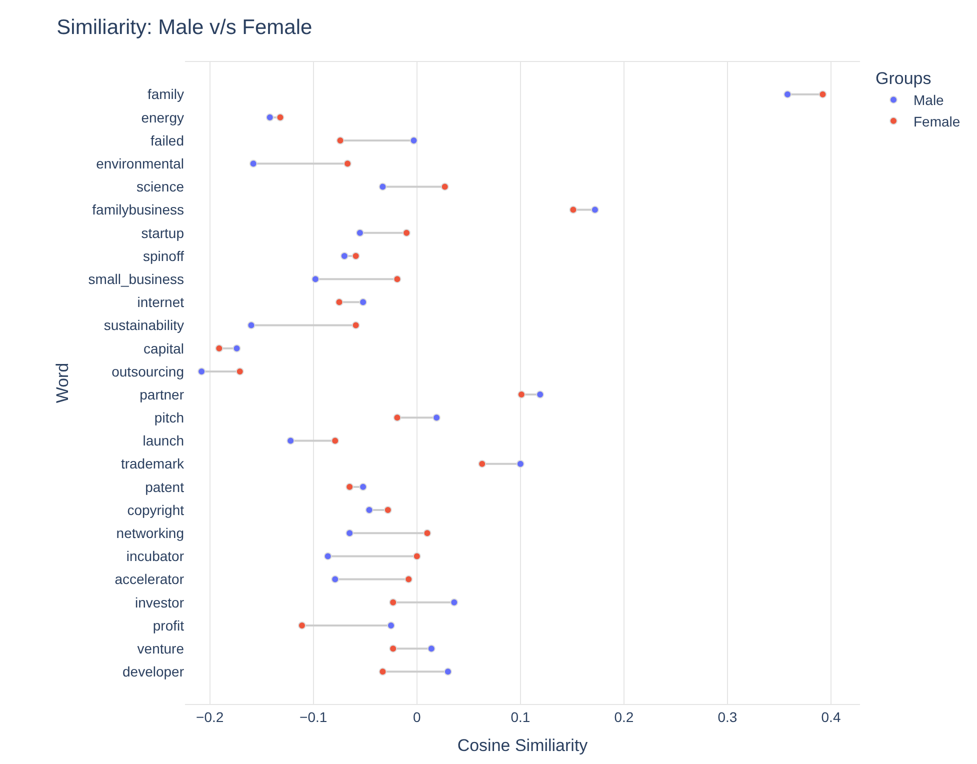 The width and height of the screenshot is (977, 764). I want to click on y-tick-label: profit, so click(168, 625).